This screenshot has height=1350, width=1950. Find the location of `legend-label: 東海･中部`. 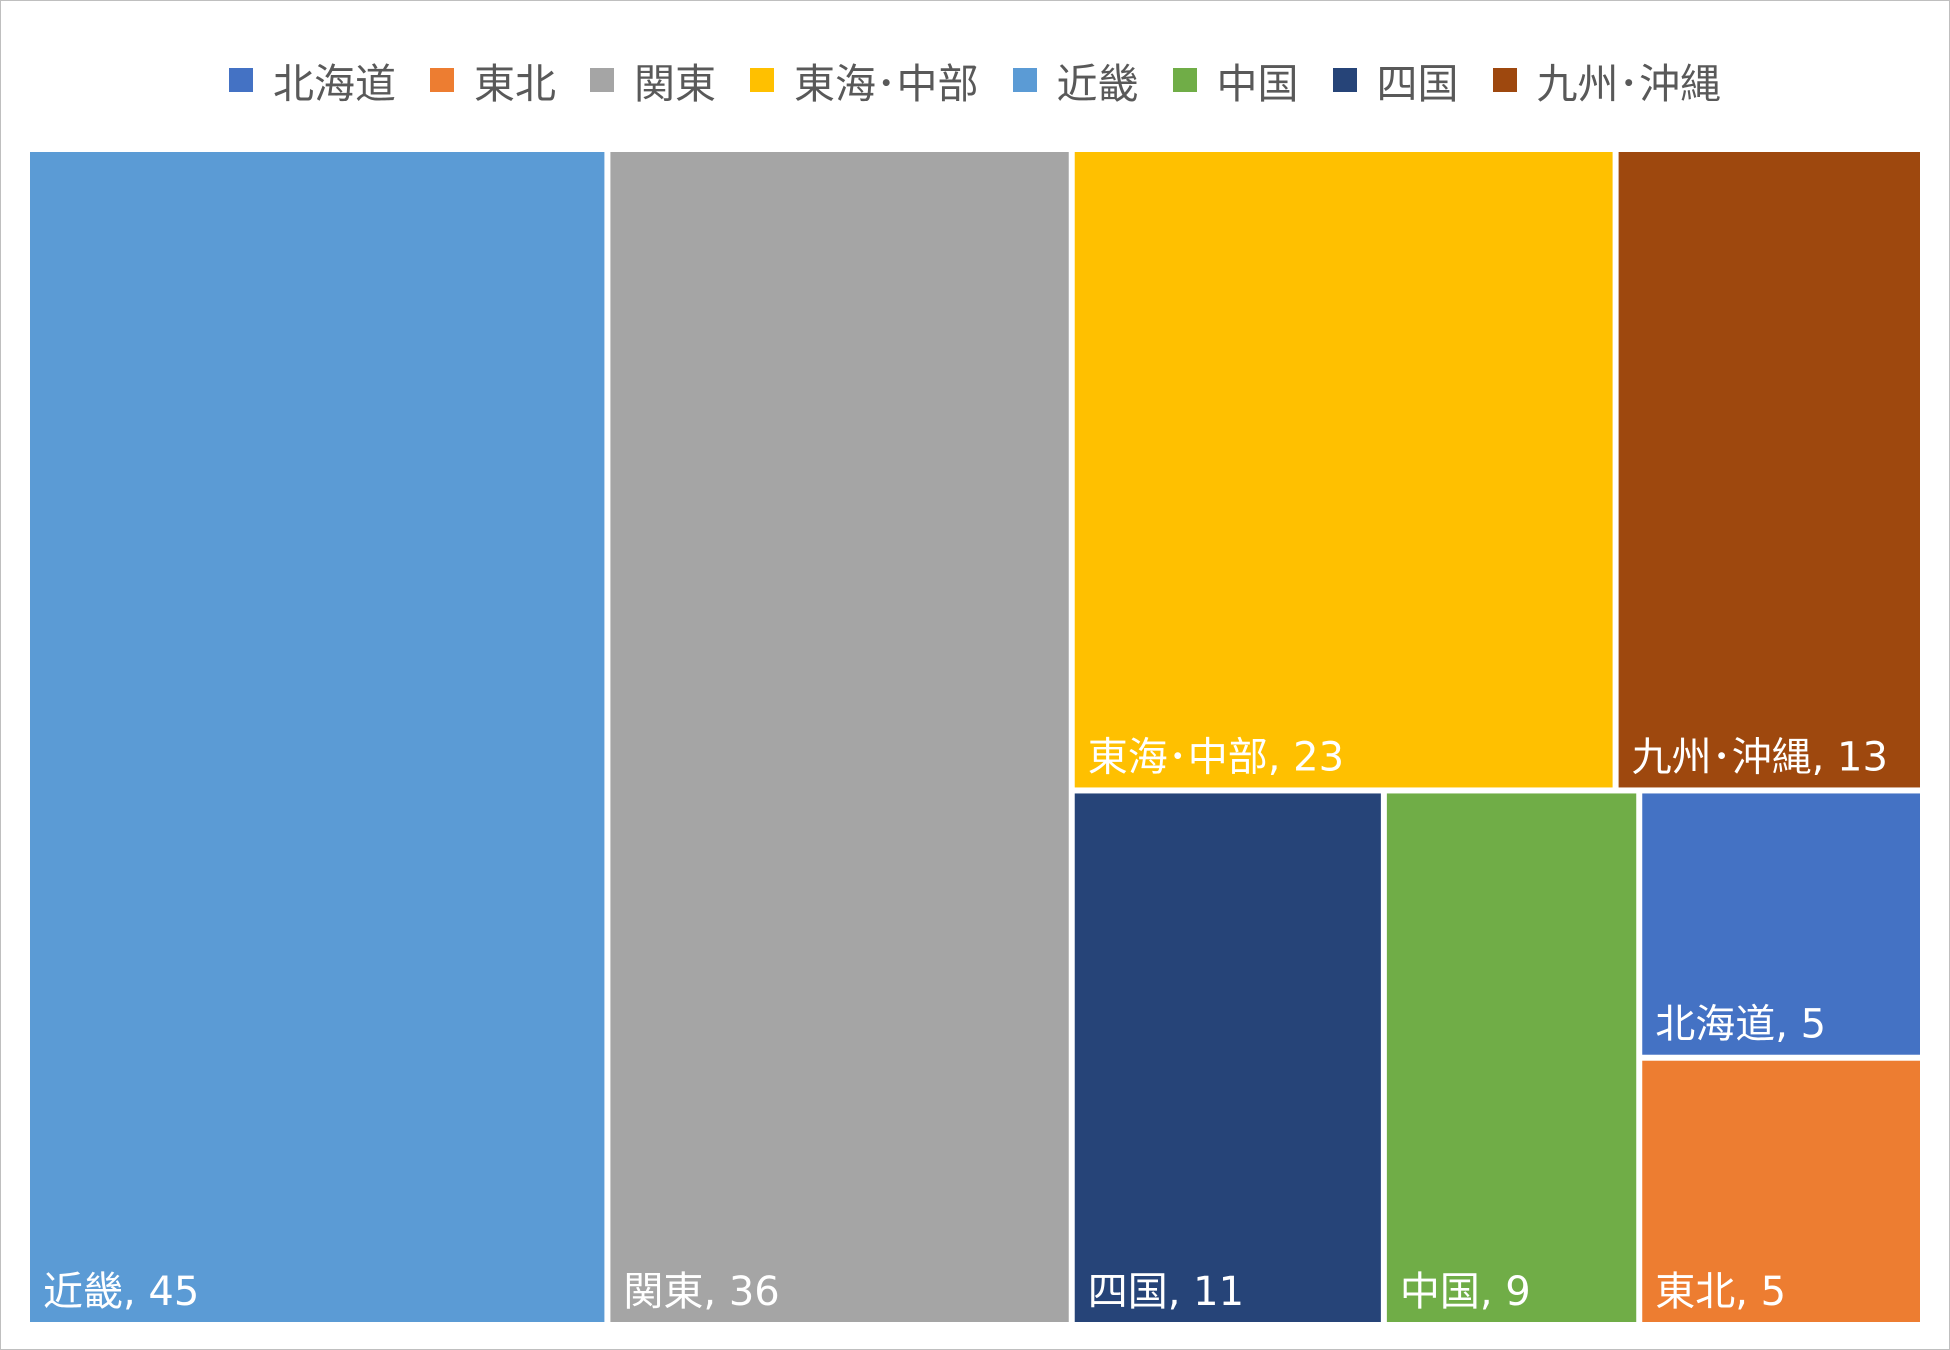

legend-label: 東海･中部 is located at coordinates (886, 84).